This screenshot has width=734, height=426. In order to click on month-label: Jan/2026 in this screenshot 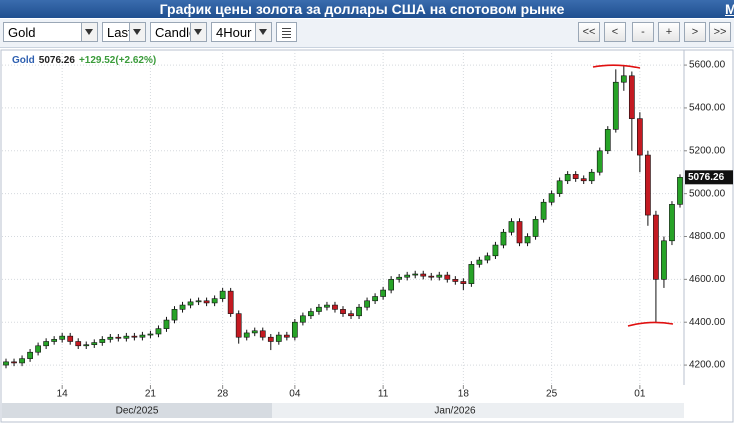, I will do `click(455, 411)`.